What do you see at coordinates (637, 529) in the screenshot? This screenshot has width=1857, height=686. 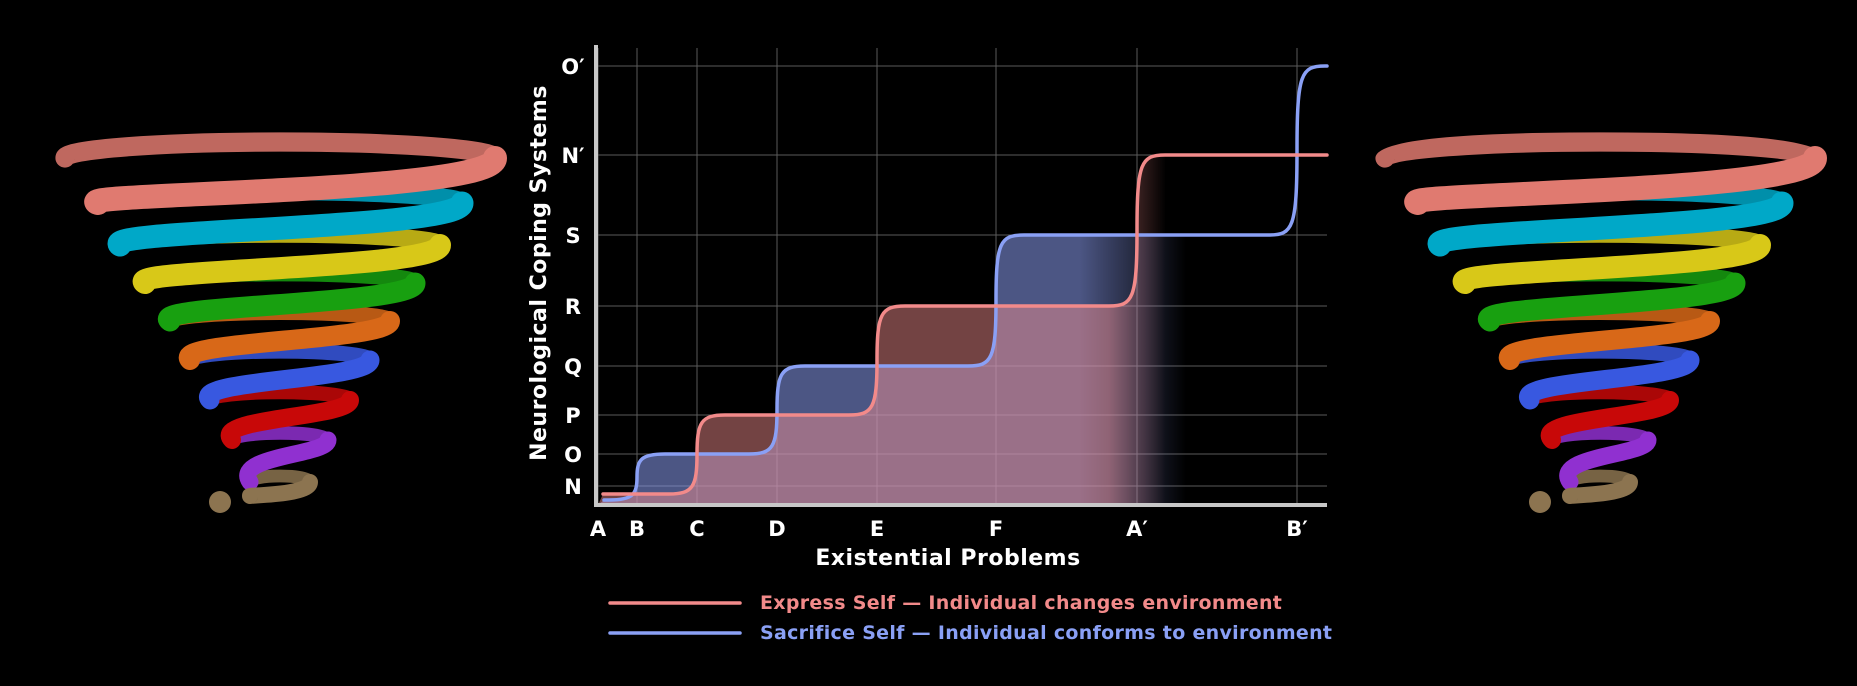 I see `x-tick-label: B` at bounding box center [637, 529].